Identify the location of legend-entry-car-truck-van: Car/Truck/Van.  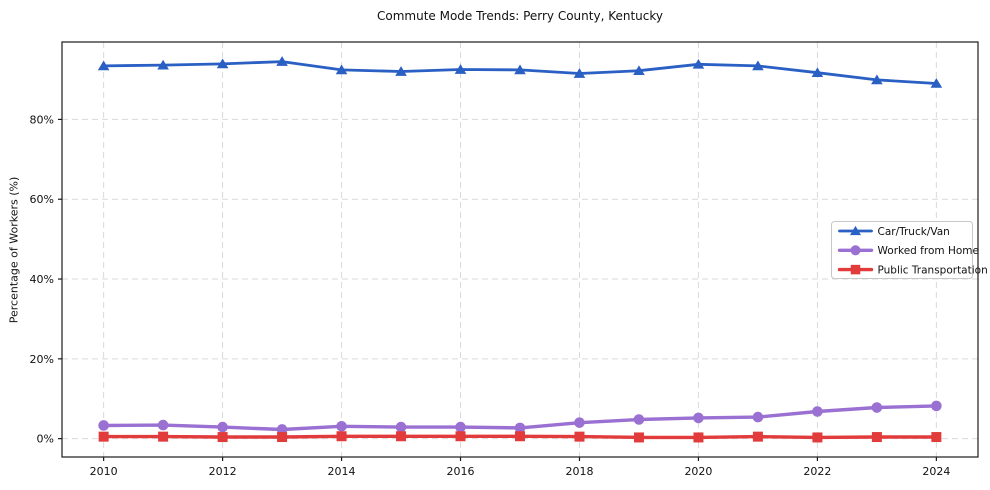
(894, 231).